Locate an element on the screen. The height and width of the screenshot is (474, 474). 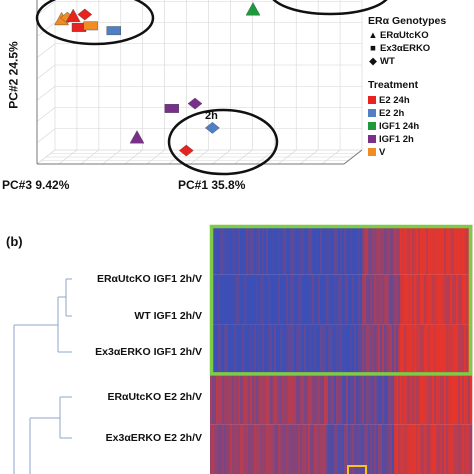
pca-point-diamond is located at coordinates (212, 128).